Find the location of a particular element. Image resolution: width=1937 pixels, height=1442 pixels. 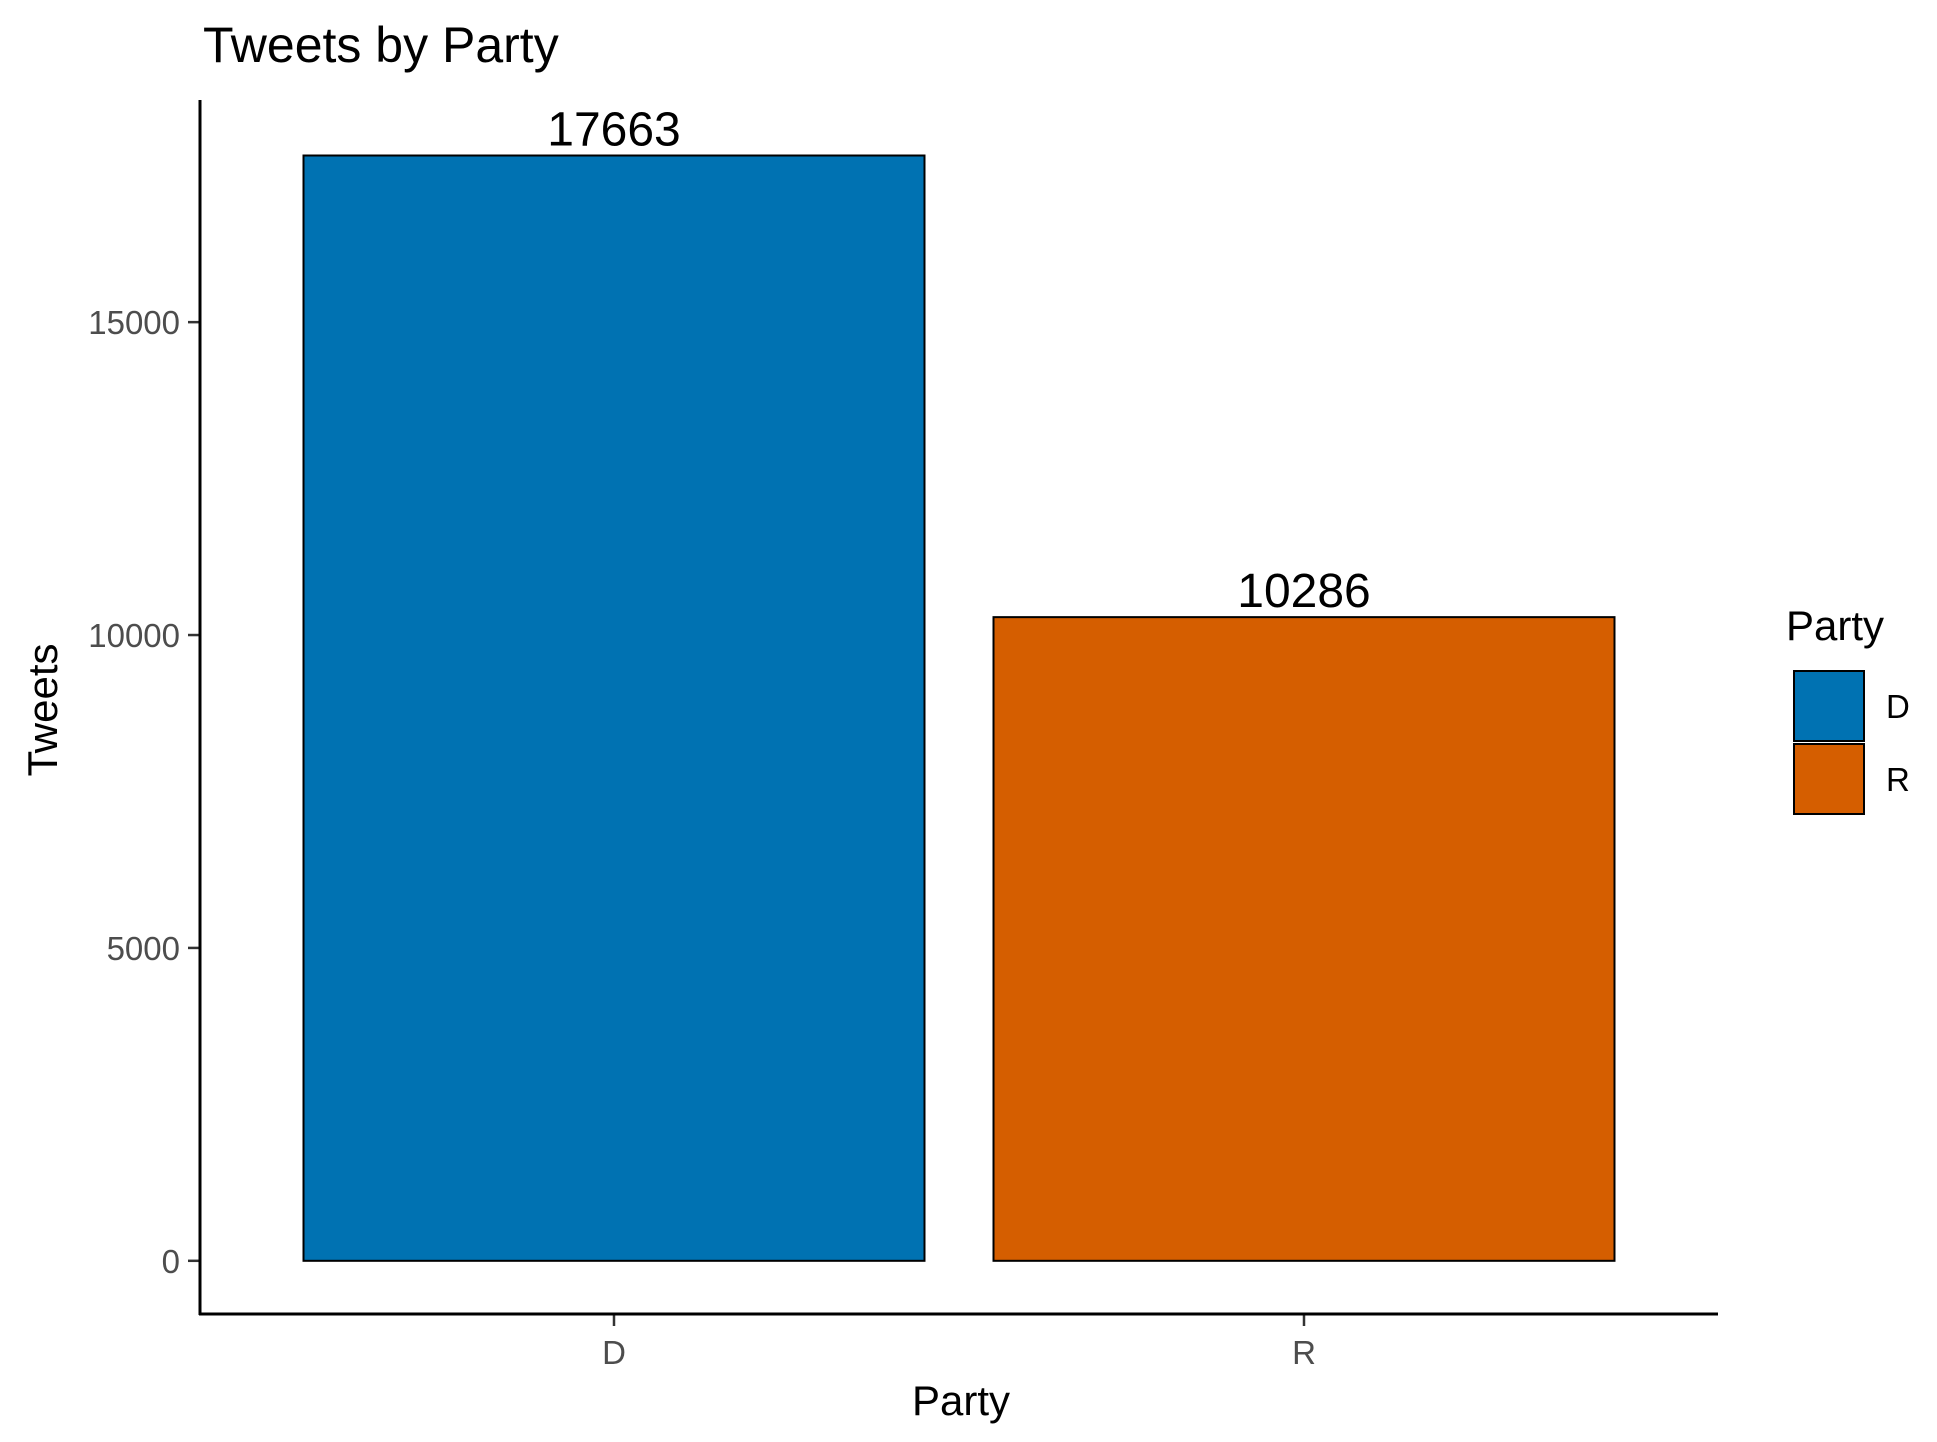

y-tick-label-0: 0 is located at coordinates (171, 1261).